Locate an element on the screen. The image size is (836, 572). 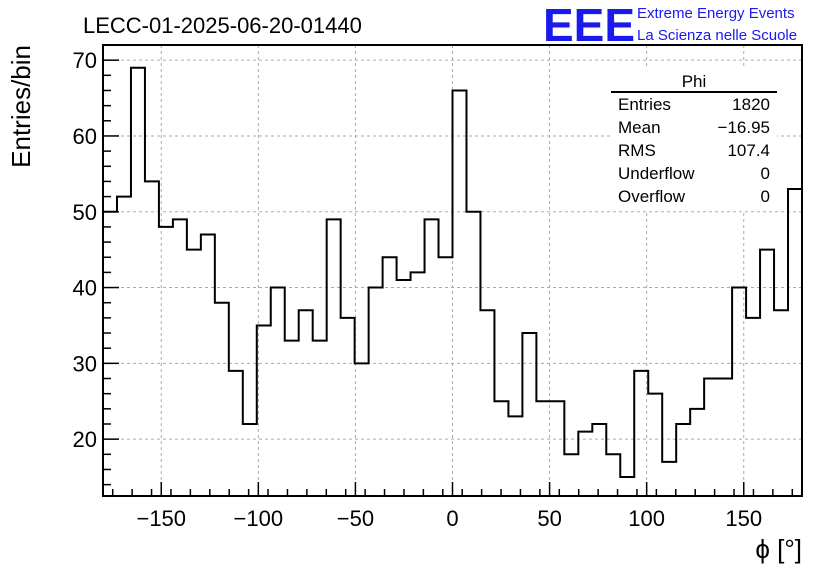
y-tick-label: 20 is located at coordinates (85, 439).